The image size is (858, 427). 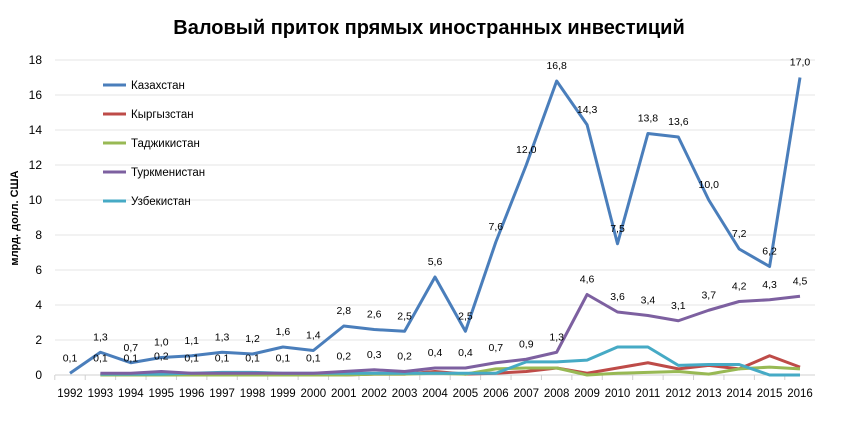 What do you see at coordinates (769, 252) in the screenshot?
I see `data-label: 6,2` at bounding box center [769, 252].